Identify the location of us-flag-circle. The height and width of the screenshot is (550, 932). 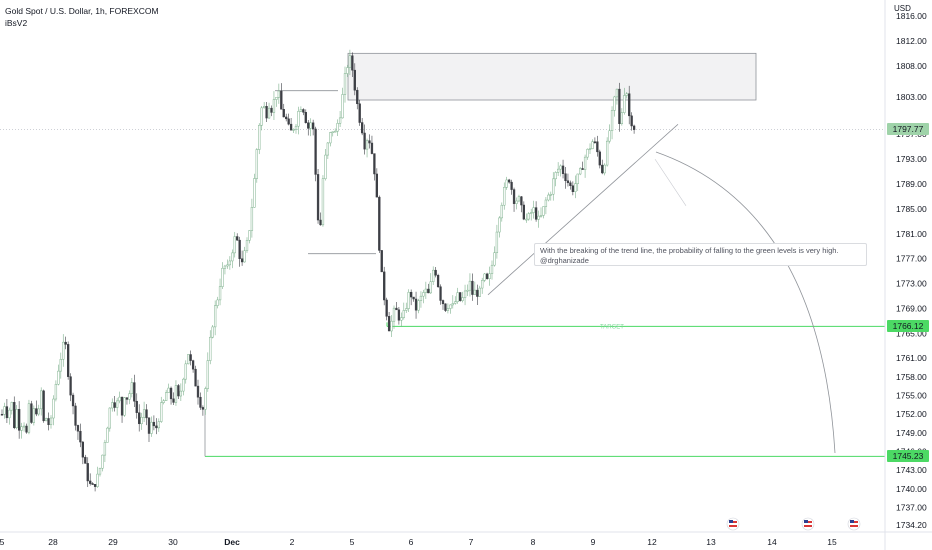
(854, 524).